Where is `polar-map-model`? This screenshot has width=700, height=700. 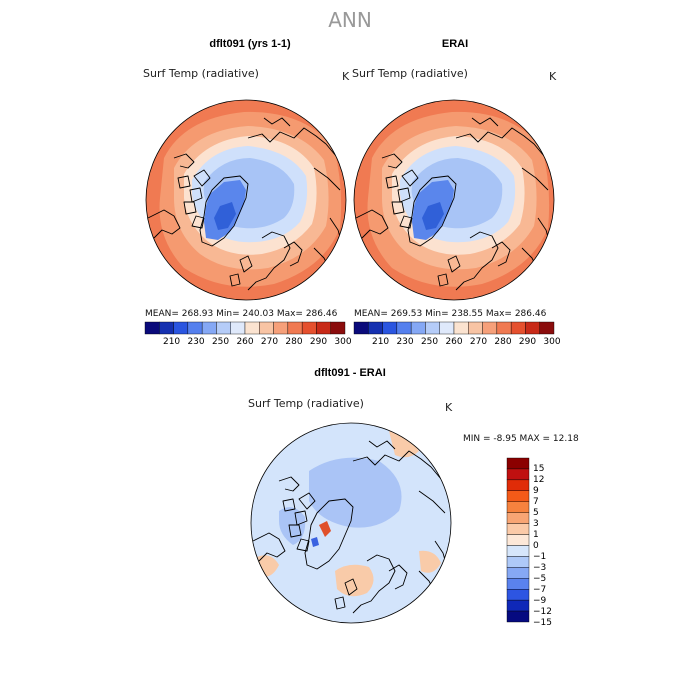
polar-map-model is located at coordinates (246, 200).